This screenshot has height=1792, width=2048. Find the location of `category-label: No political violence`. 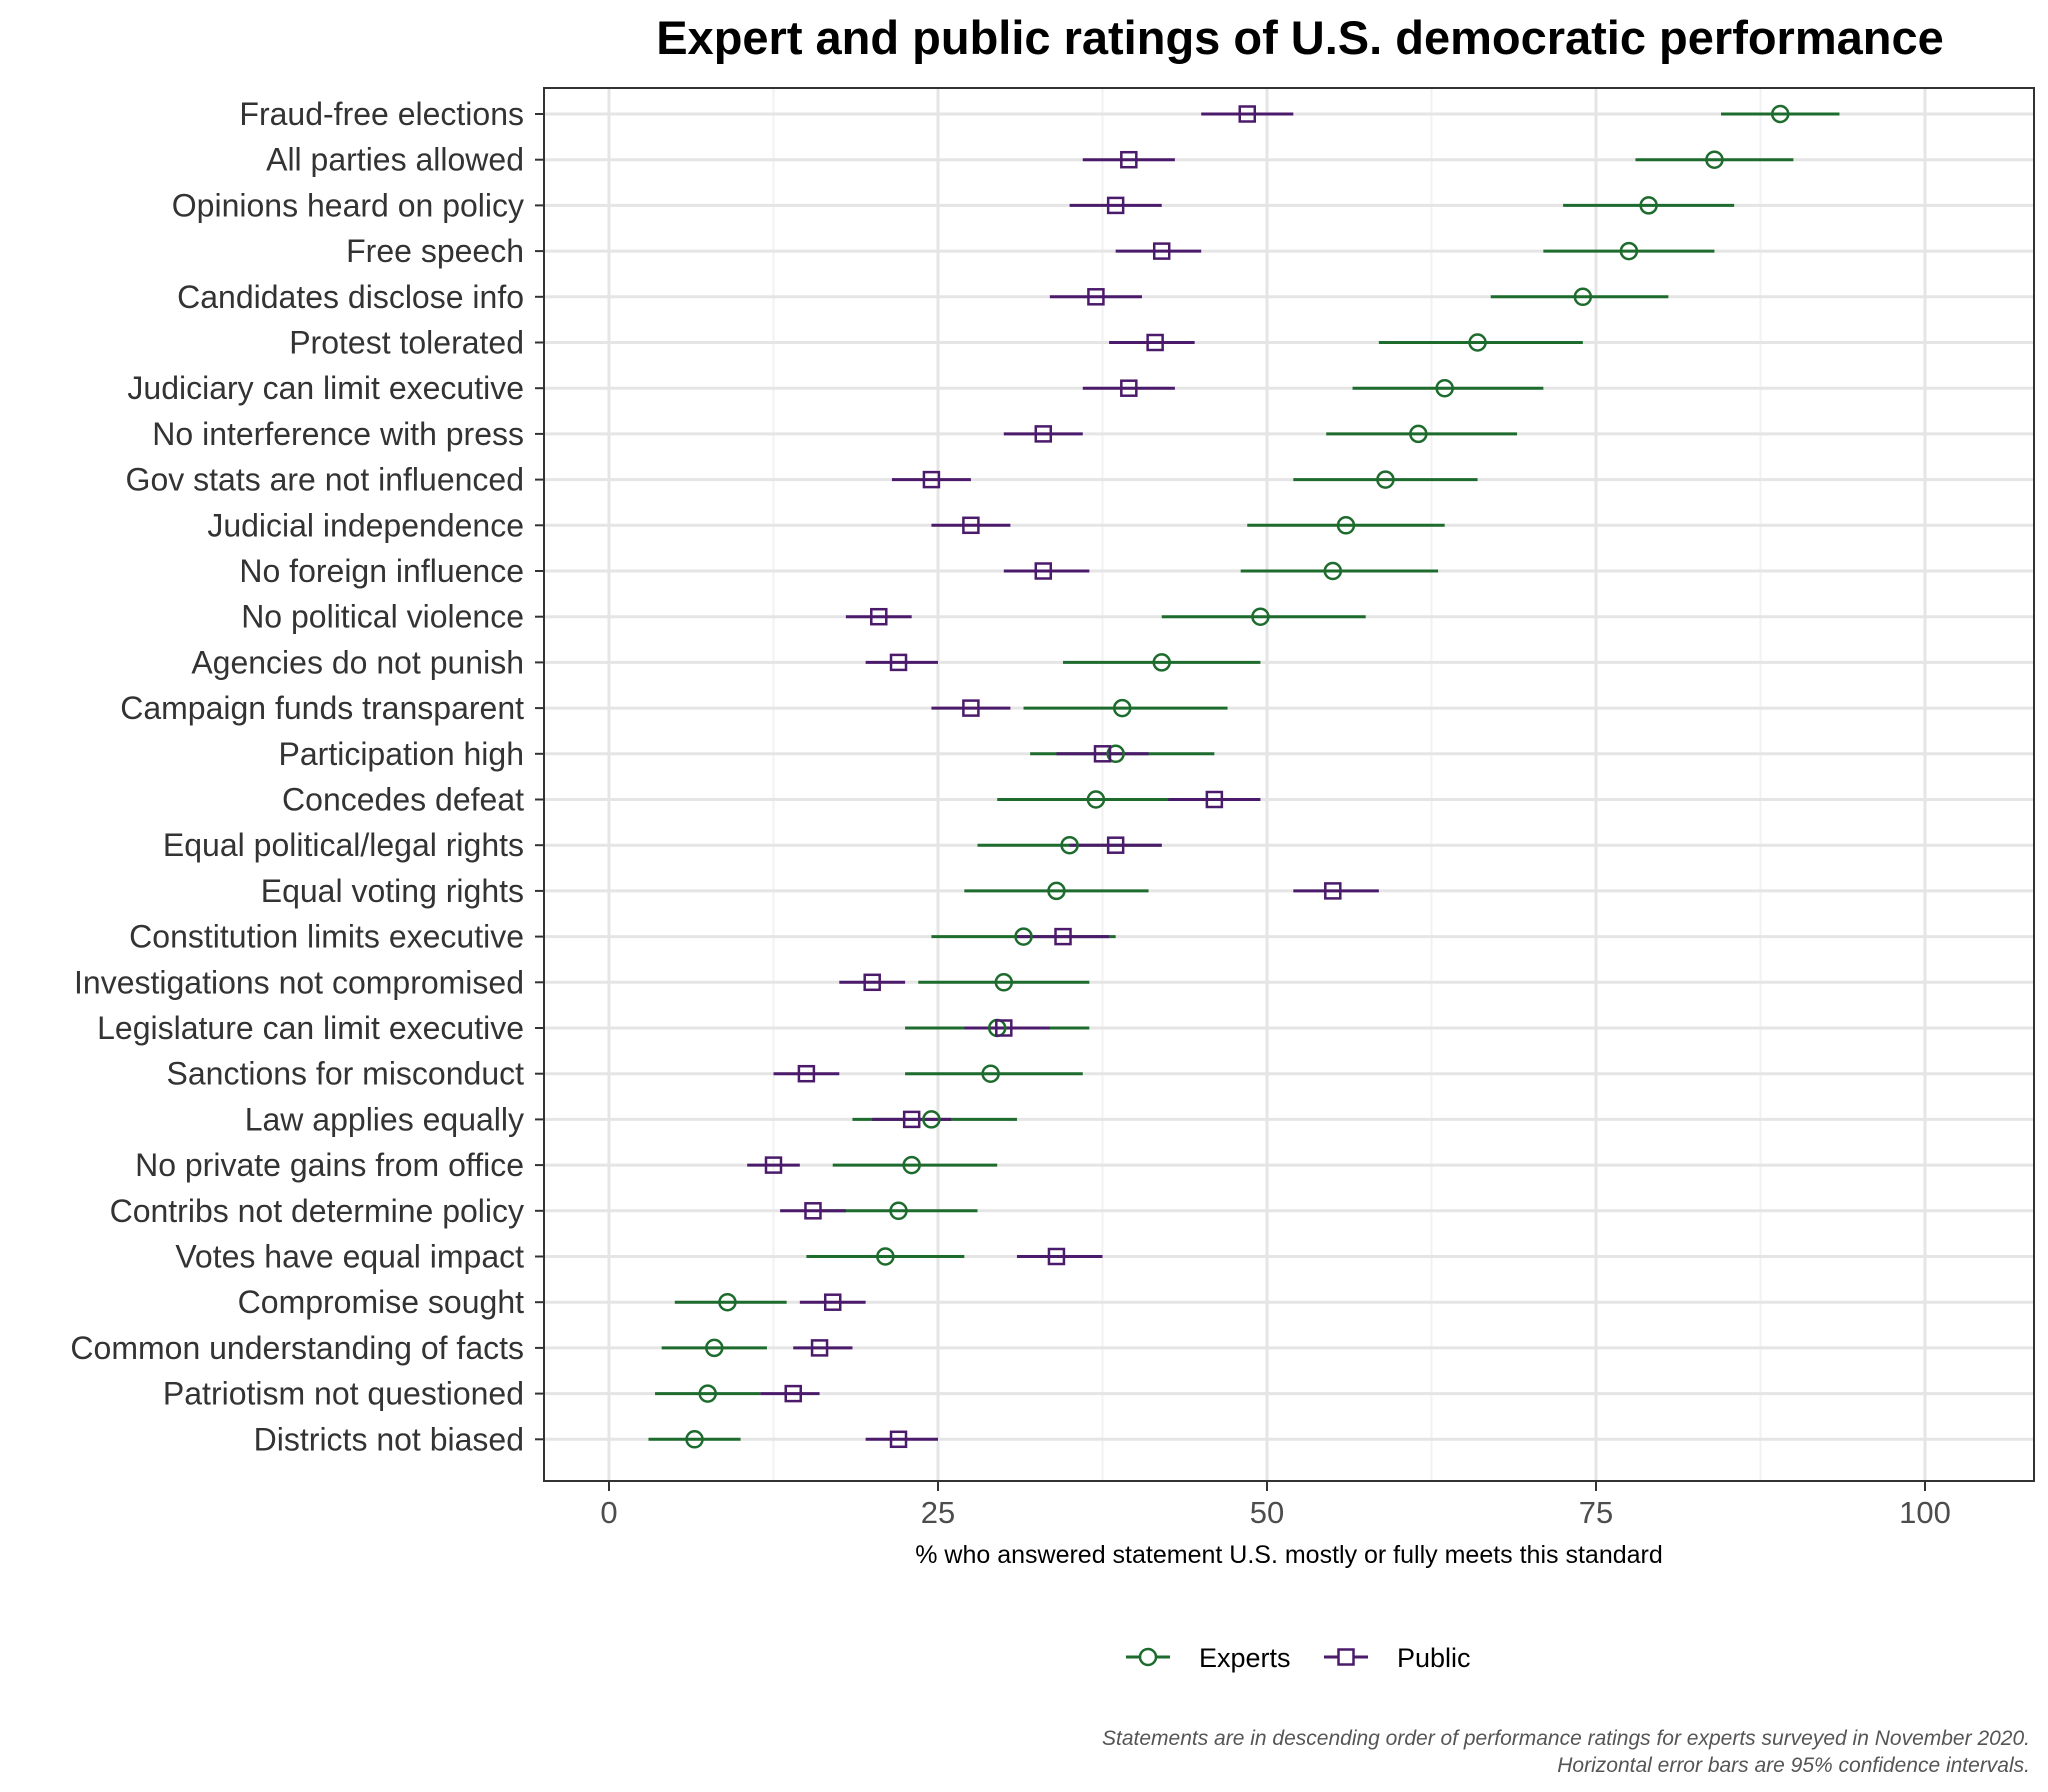

category-label: No political violence is located at coordinates (382, 617).